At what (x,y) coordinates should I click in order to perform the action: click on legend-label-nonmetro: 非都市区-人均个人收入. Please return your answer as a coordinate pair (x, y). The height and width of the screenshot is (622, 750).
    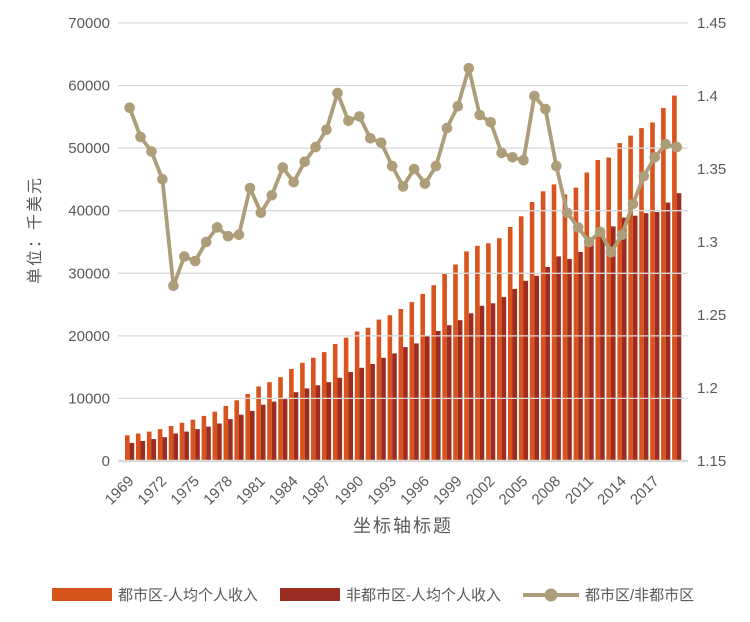
    Looking at the image, I should click on (423, 595).